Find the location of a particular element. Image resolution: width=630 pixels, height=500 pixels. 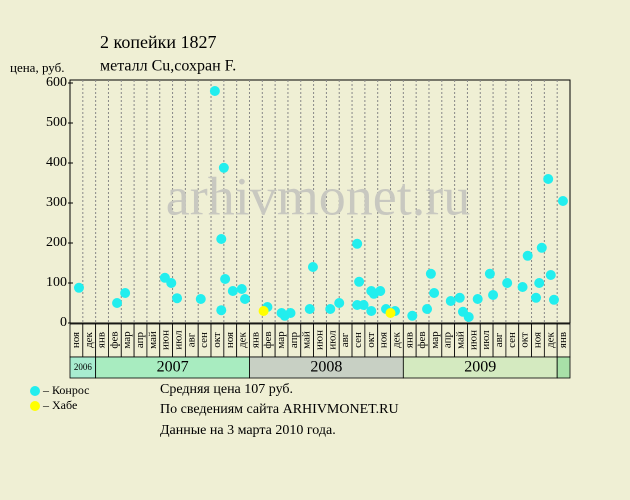

legend-label: – Конрос is located at coordinates (65, 390).